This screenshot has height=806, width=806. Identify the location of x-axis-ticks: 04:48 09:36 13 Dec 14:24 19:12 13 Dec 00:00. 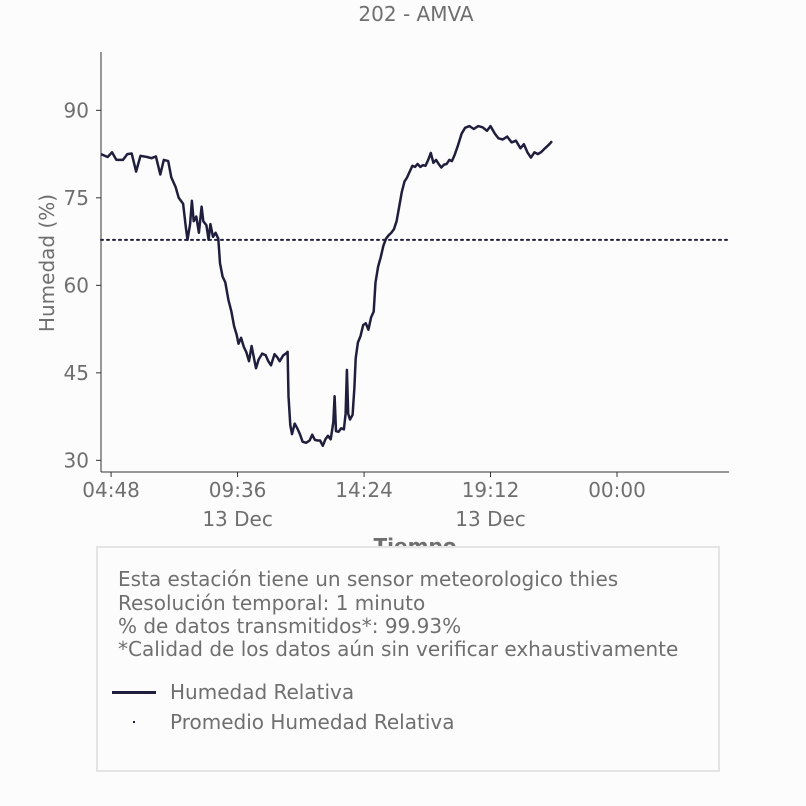
(364, 501).